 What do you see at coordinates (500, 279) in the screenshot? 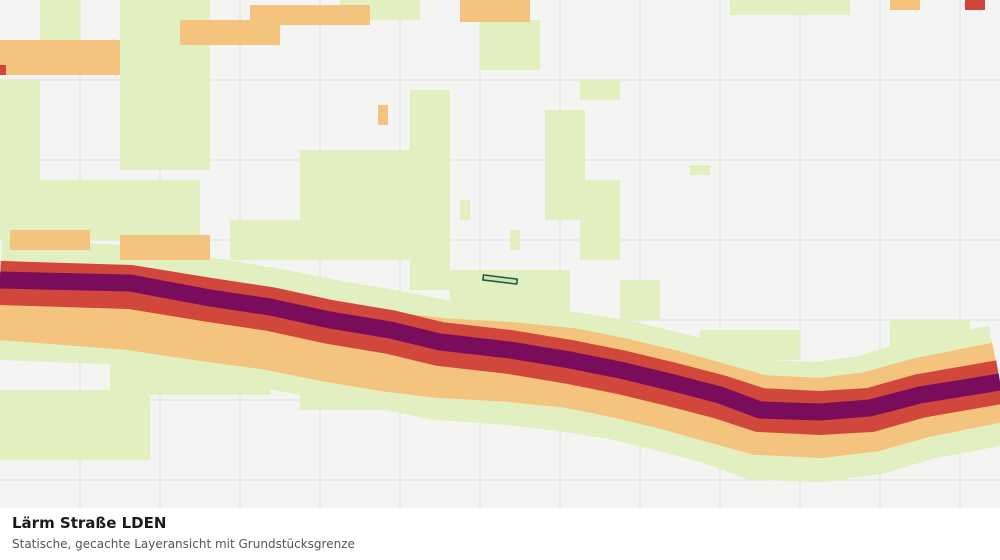
I see `parcel-boundary` at bounding box center [500, 279].